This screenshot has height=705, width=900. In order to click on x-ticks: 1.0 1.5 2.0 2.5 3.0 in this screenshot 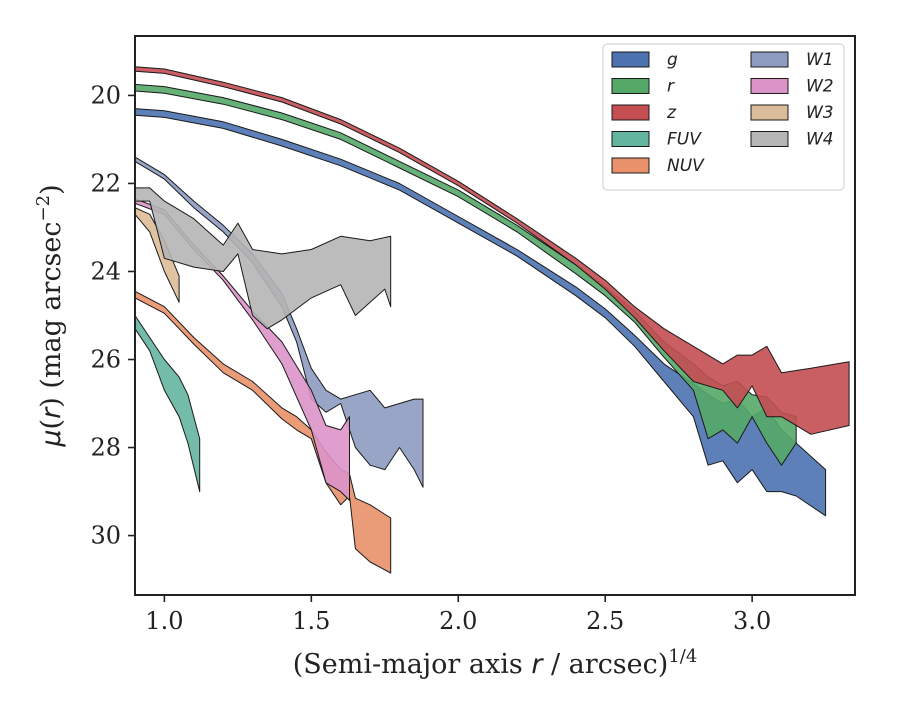, I will do `click(458, 615)`.